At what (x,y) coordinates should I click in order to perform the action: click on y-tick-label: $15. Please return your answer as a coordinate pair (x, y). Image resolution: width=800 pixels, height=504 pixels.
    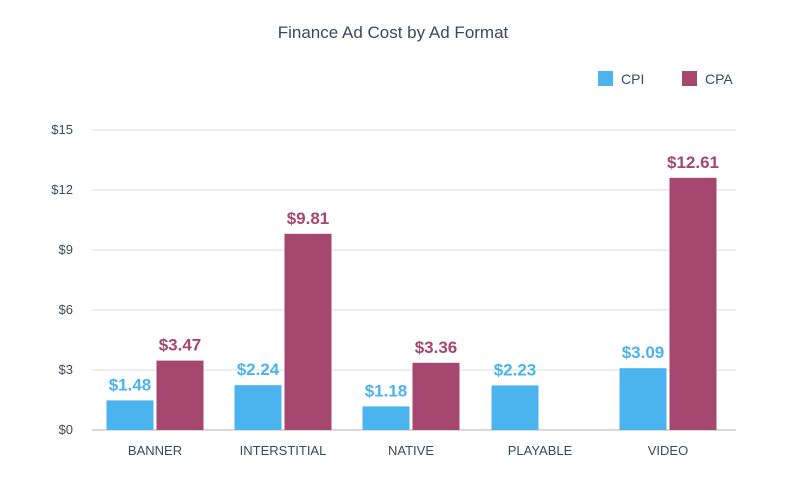
    Looking at the image, I should click on (62, 129).